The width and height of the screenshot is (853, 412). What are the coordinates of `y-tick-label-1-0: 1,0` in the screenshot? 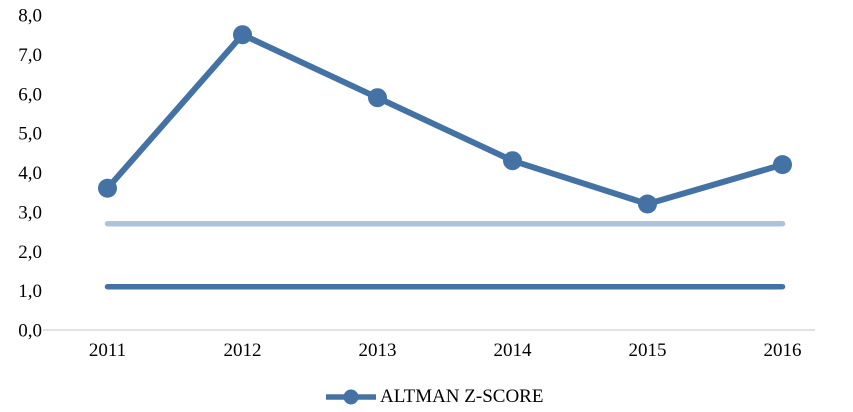 It's located at (30, 291).